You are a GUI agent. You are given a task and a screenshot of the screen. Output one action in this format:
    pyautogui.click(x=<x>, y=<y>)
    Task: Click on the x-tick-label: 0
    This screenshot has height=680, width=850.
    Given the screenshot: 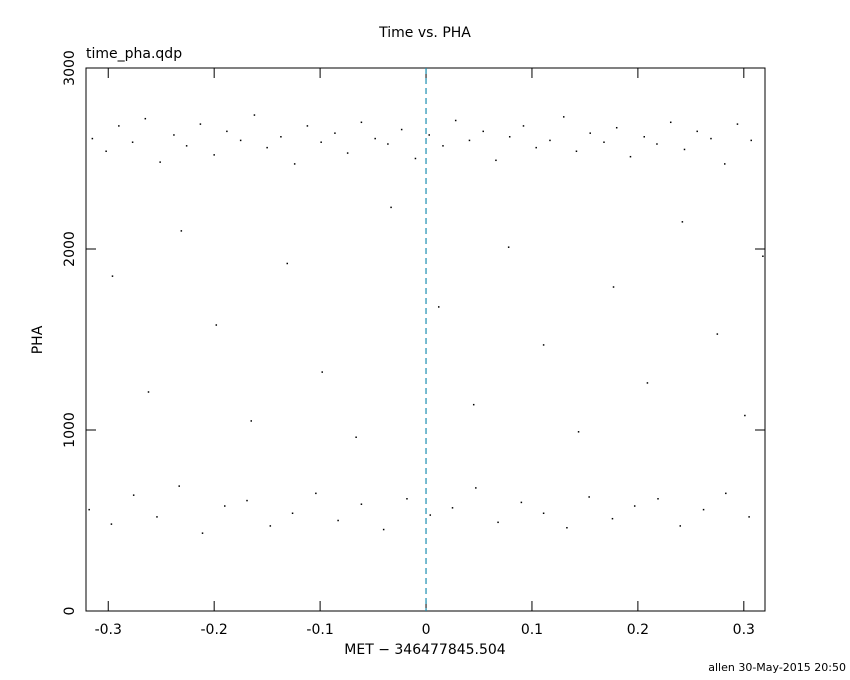 What is the action you would take?
    pyautogui.click(x=426, y=630)
    